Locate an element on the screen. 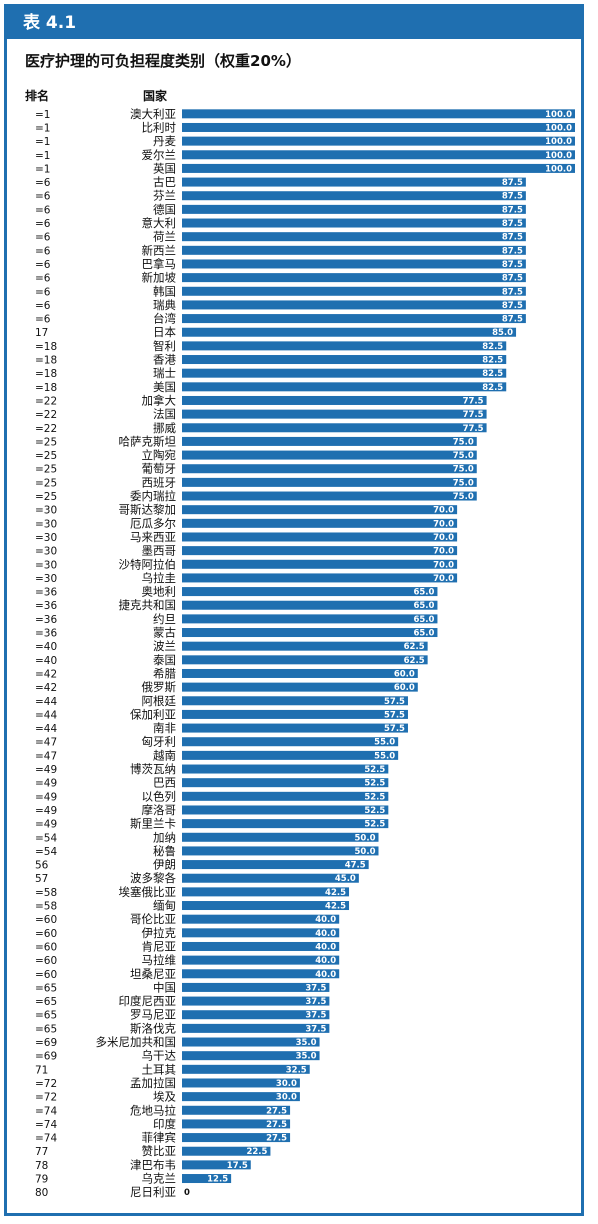 The height and width of the screenshot is (1224, 598). country-label: 意大利 is located at coordinates (159, 223).